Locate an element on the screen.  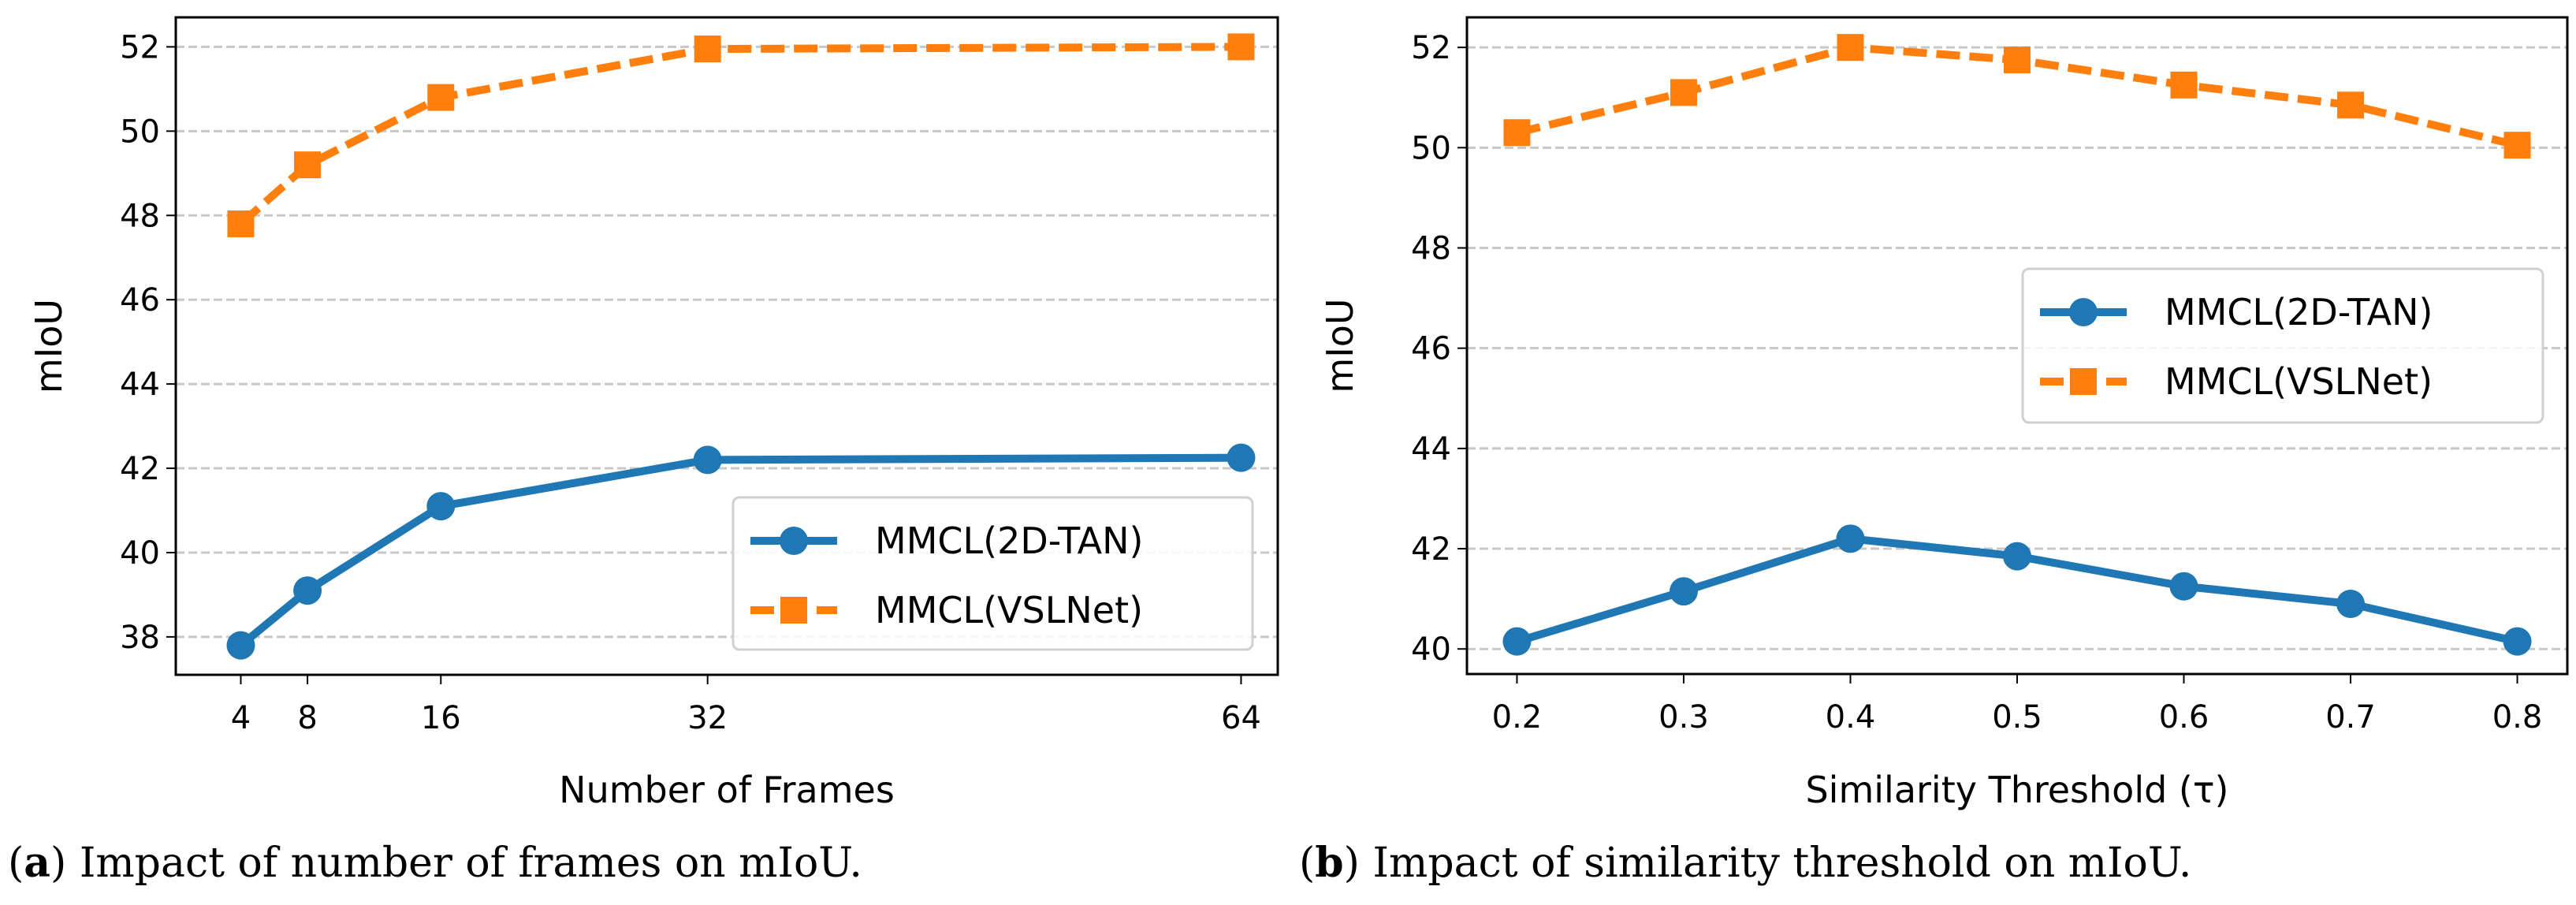
caption-label: a is located at coordinates (37, 863).